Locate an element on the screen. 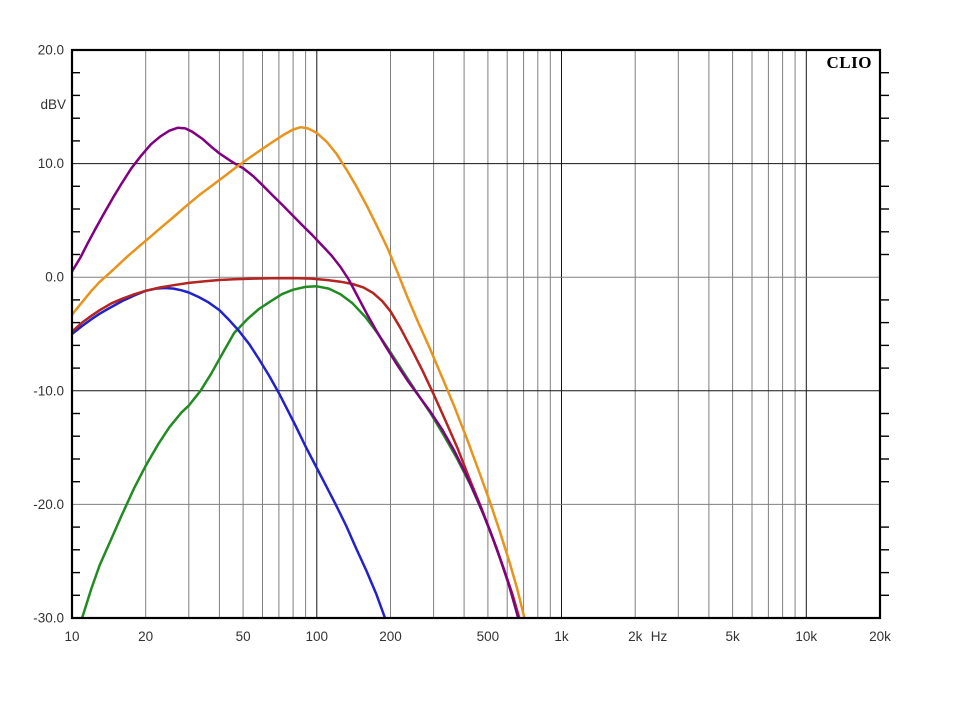  y-tick-label: 10.0 is located at coordinates (51, 163).